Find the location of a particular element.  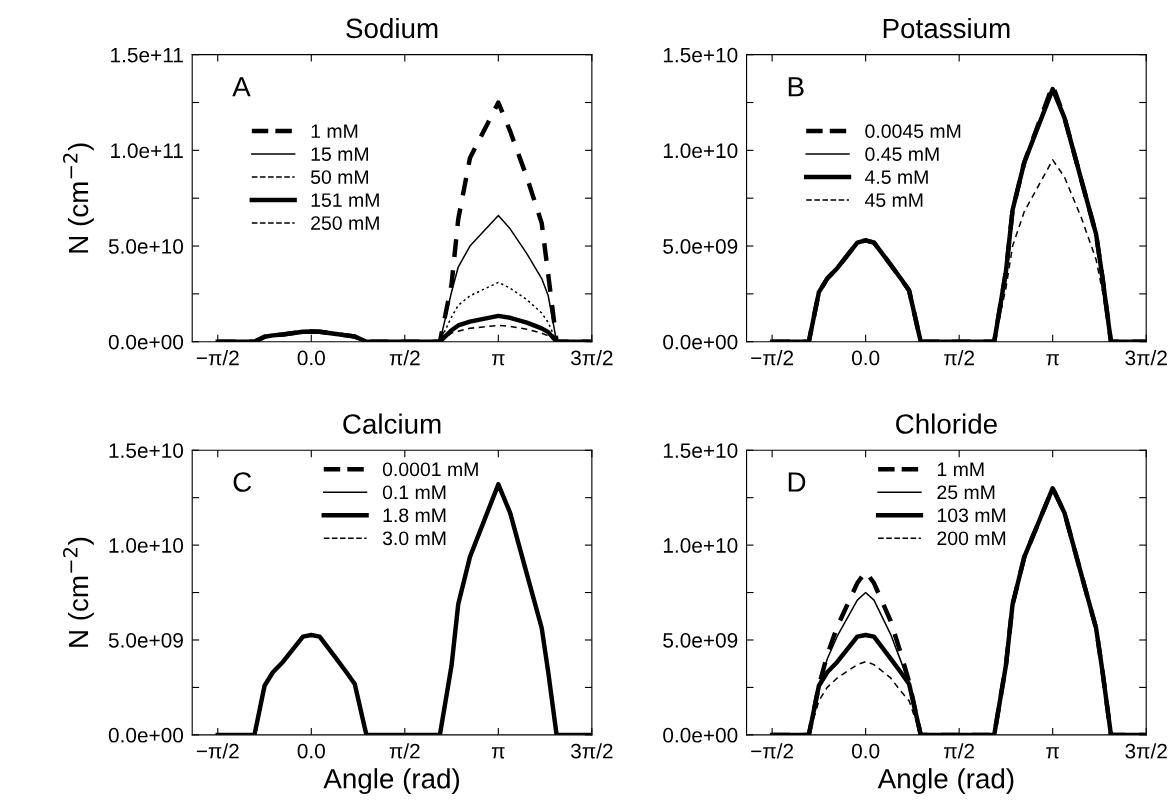

chart-title: Chloride is located at coordinates (946, 423).